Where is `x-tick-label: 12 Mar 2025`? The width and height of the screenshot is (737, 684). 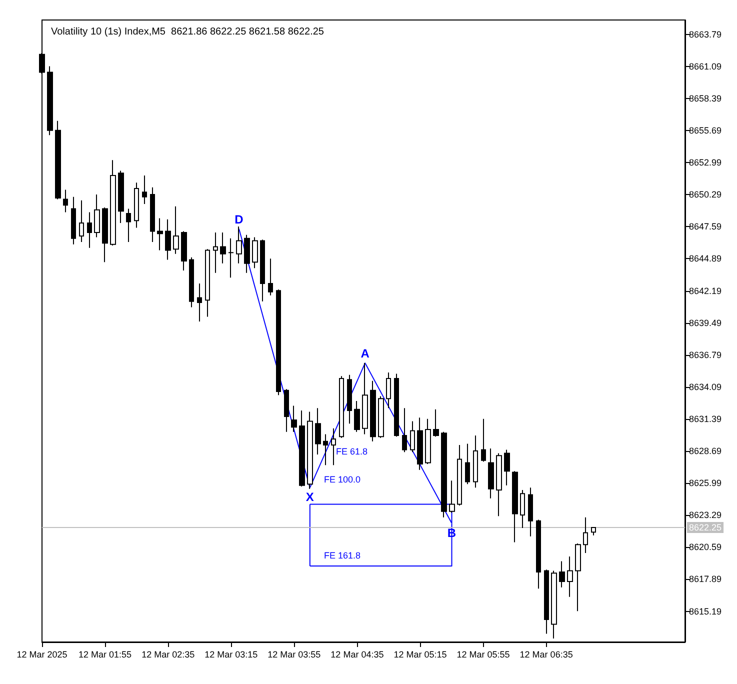 x-tick-label: 12 Mar 2025 is located at coordinates (42, 655).